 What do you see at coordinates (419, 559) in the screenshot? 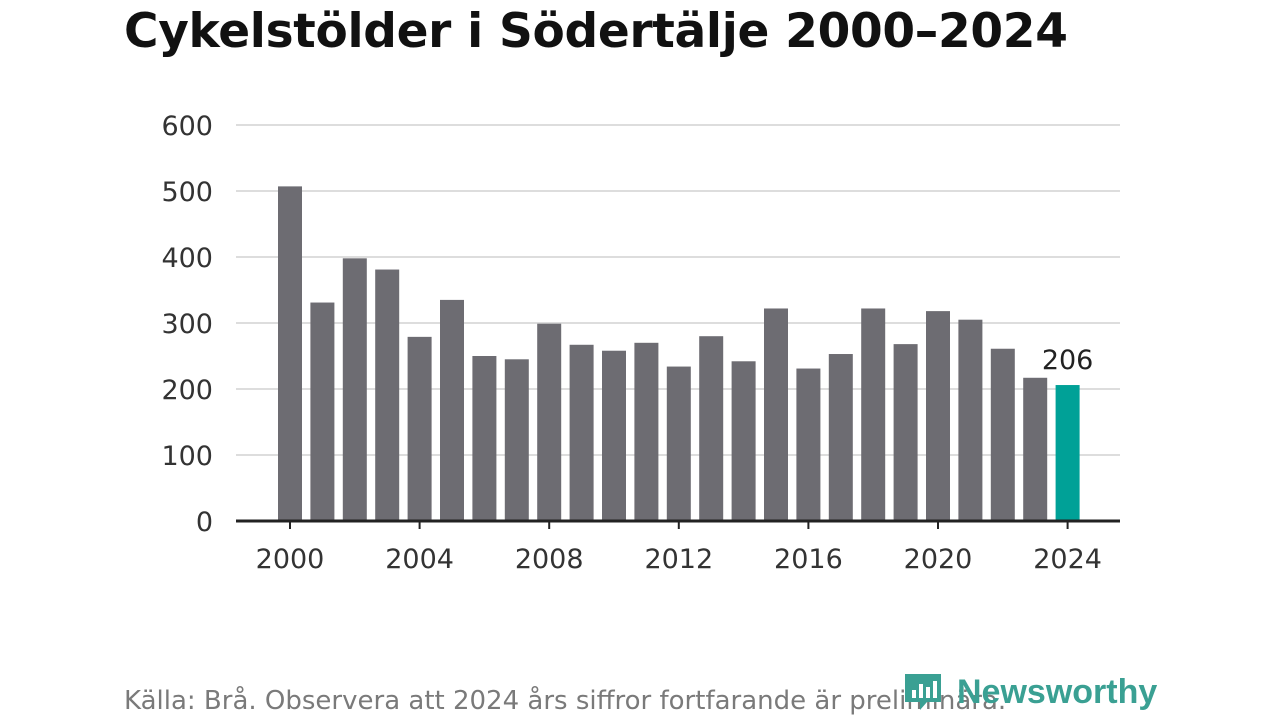
I see `x-tick-label: 2004` at bounding box center [419, 559].